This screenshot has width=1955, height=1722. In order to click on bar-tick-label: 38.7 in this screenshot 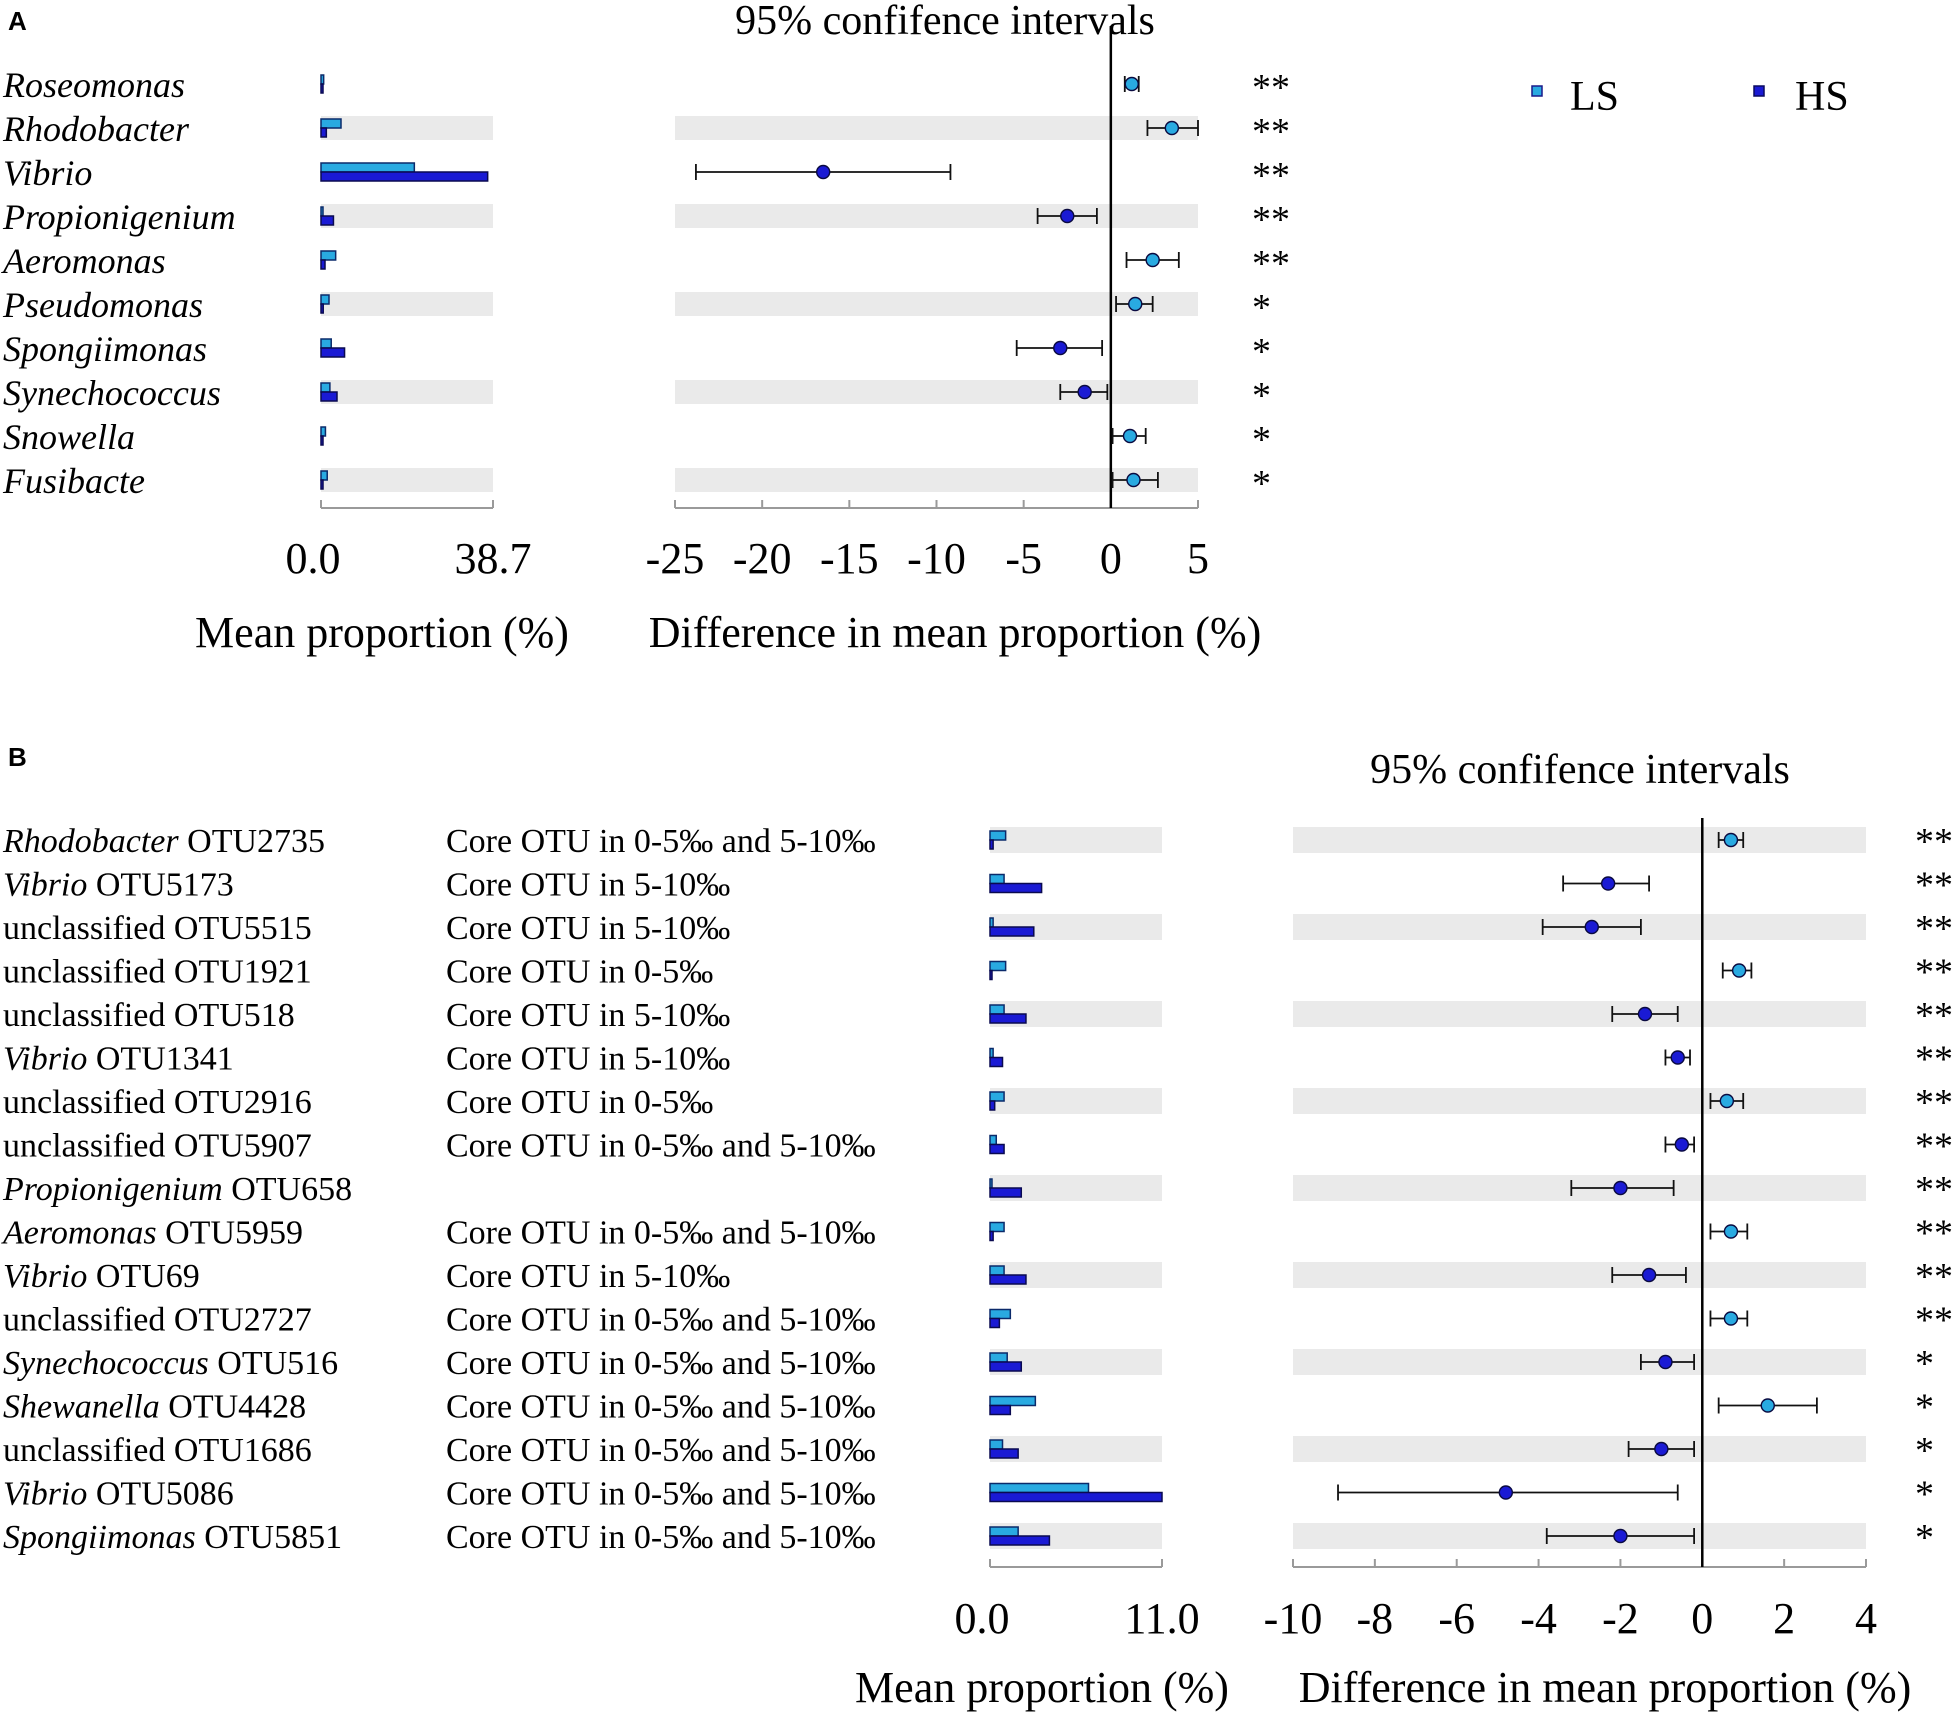, I will do `click(493, 558)`.